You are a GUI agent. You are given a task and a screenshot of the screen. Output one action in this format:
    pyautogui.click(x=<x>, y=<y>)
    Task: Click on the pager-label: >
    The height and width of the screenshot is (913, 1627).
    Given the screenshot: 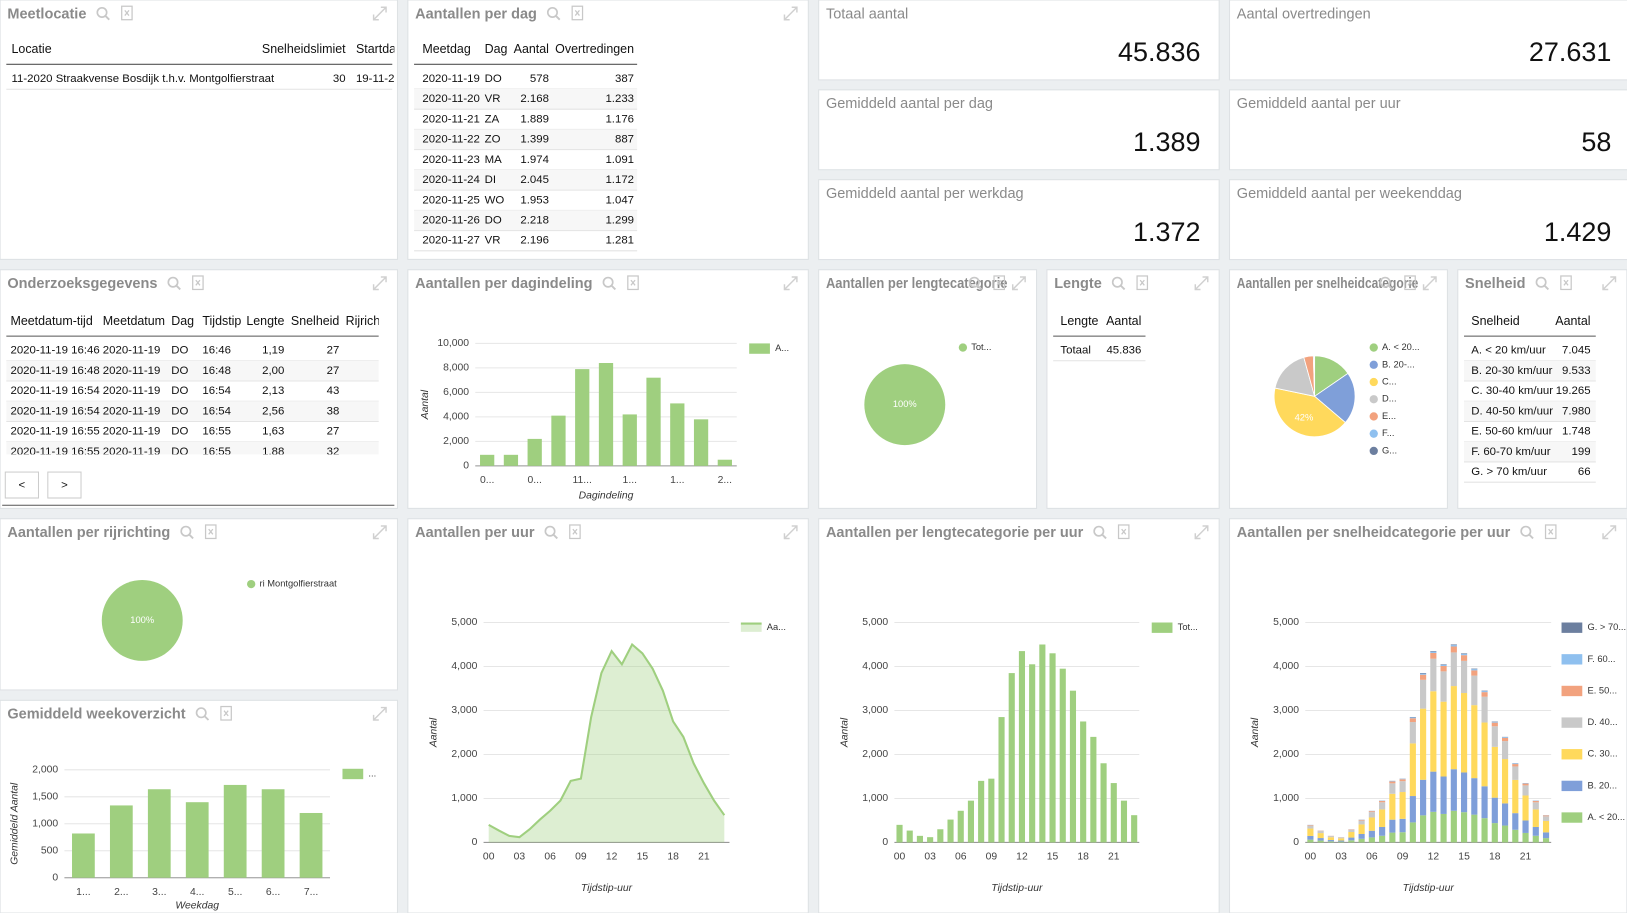 What is the action you would take?
    pyautogui.click(x=64, y=486)
    